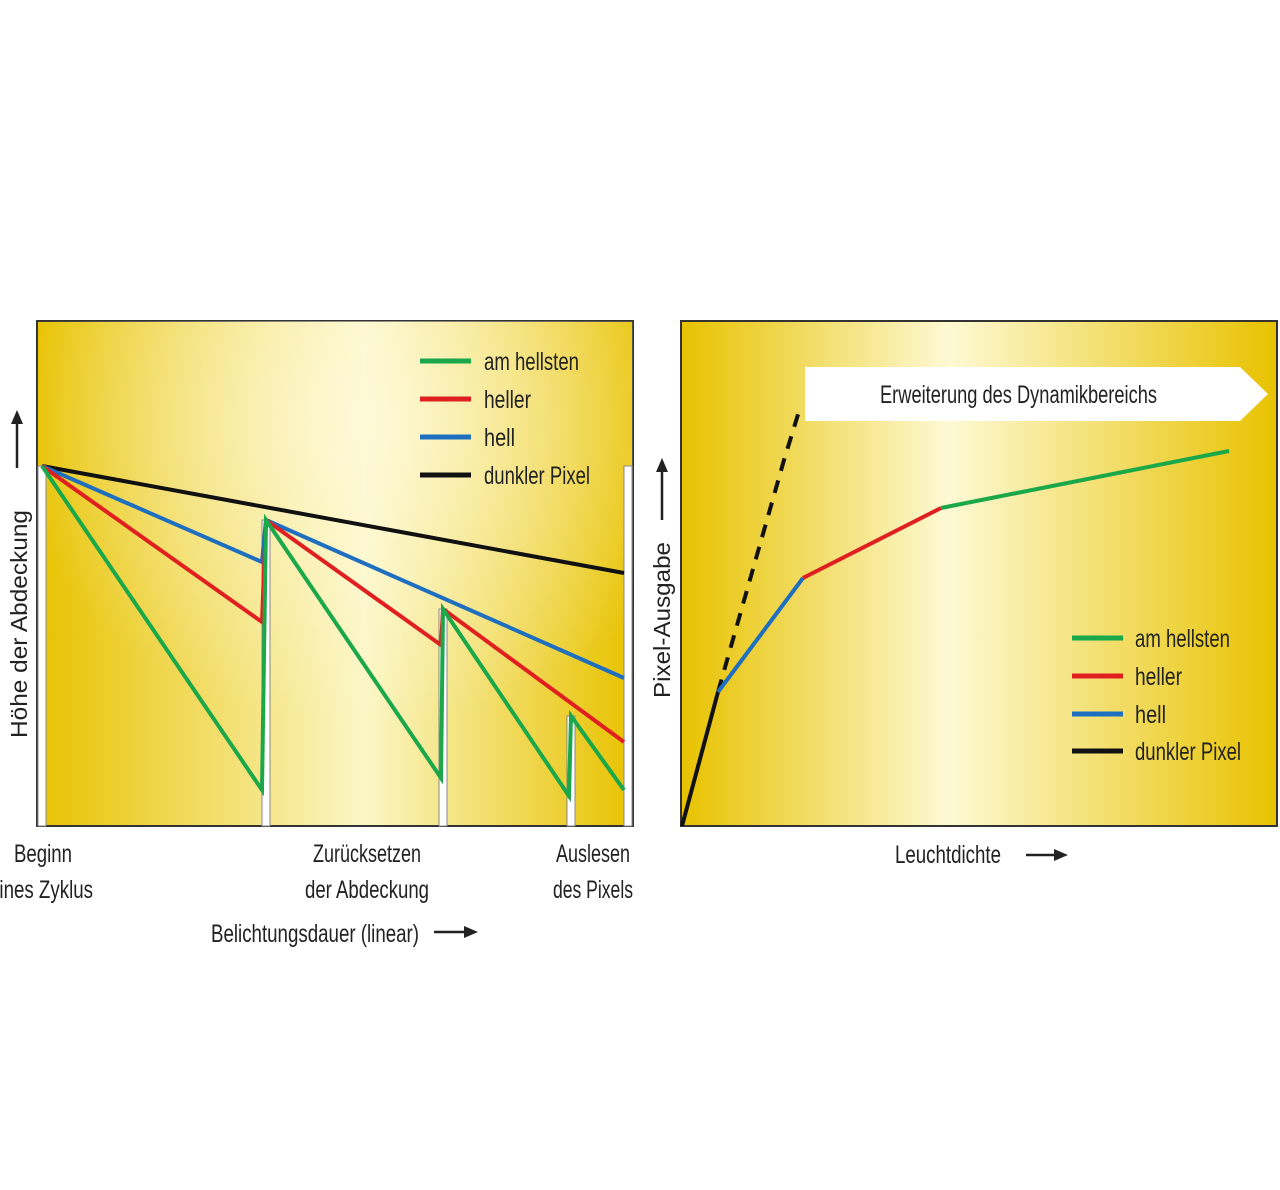  I want to click on marker-reset-line2: der Abdeckung, so click(367, 890).